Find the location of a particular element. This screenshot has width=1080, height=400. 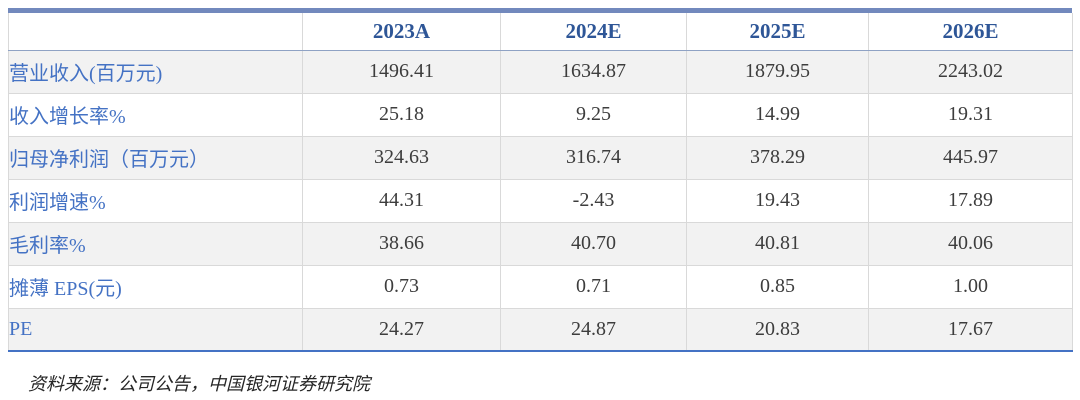

cell-value: 1496.41 is located at coordinates (401, 71).